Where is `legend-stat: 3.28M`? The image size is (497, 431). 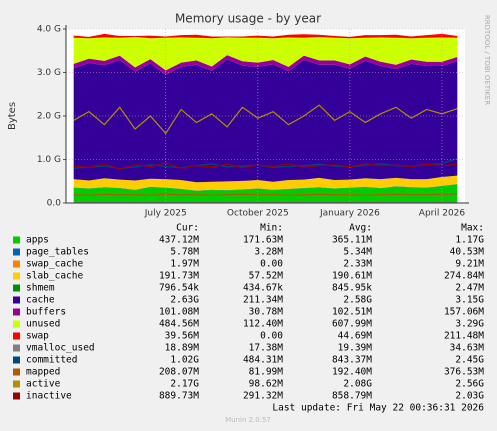 legend-stat: 3.28M is located at coordinates (268, 252).